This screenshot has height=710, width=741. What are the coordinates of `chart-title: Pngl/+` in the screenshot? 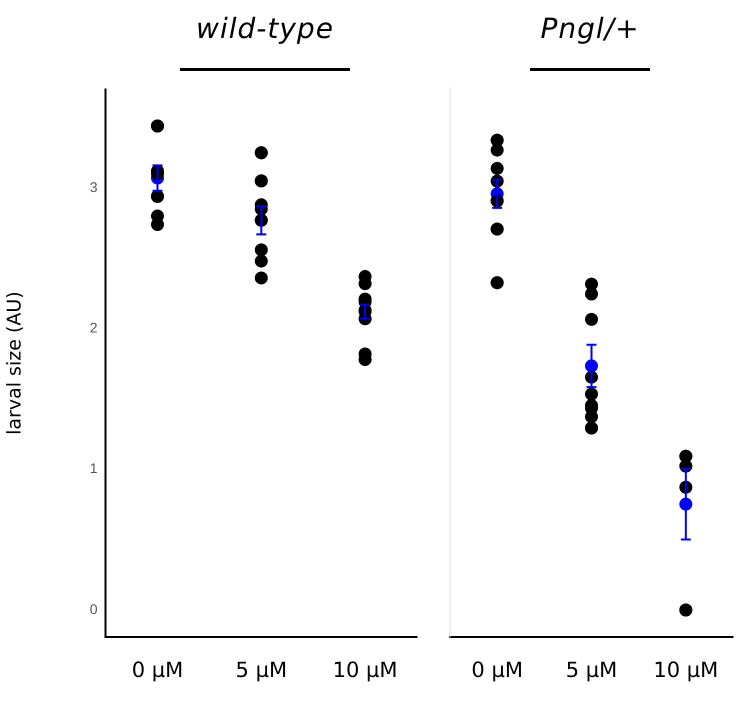 It's located at (590, 28).